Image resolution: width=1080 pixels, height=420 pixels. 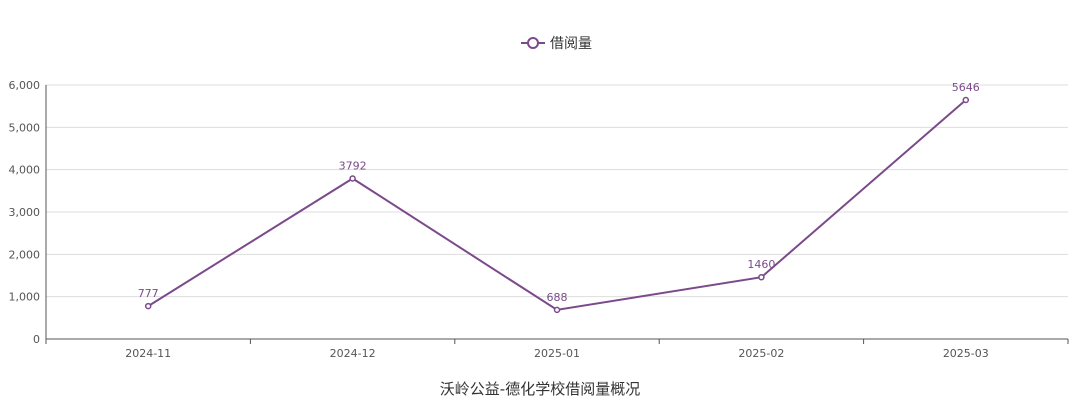 What do you see at coordinates (148, 353) in the screenshot?
I see `x-tick-label: 2024-11` at bounding box center [148, 353].